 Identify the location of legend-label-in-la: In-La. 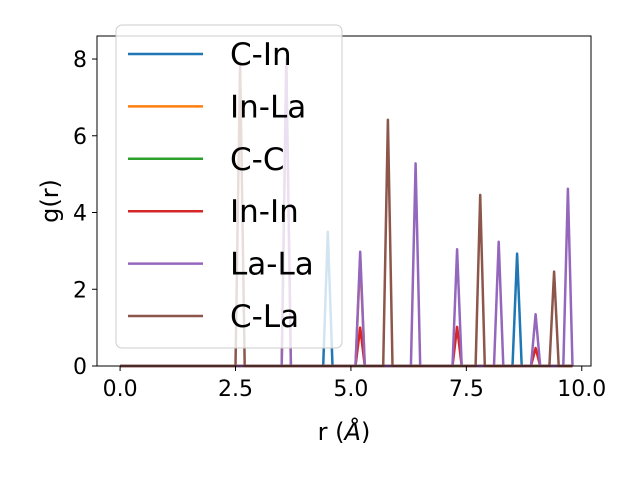
(268, 107).